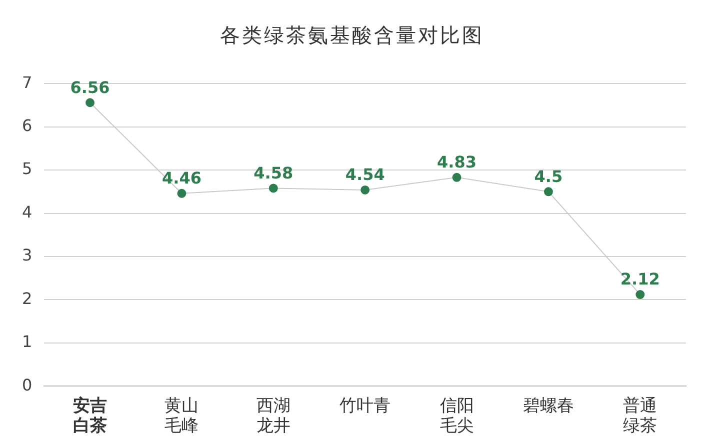  What do you see at coordinates (457, 162) in the screenshot?
I see `data-label: 4.83` at bounding box center [457, 162].